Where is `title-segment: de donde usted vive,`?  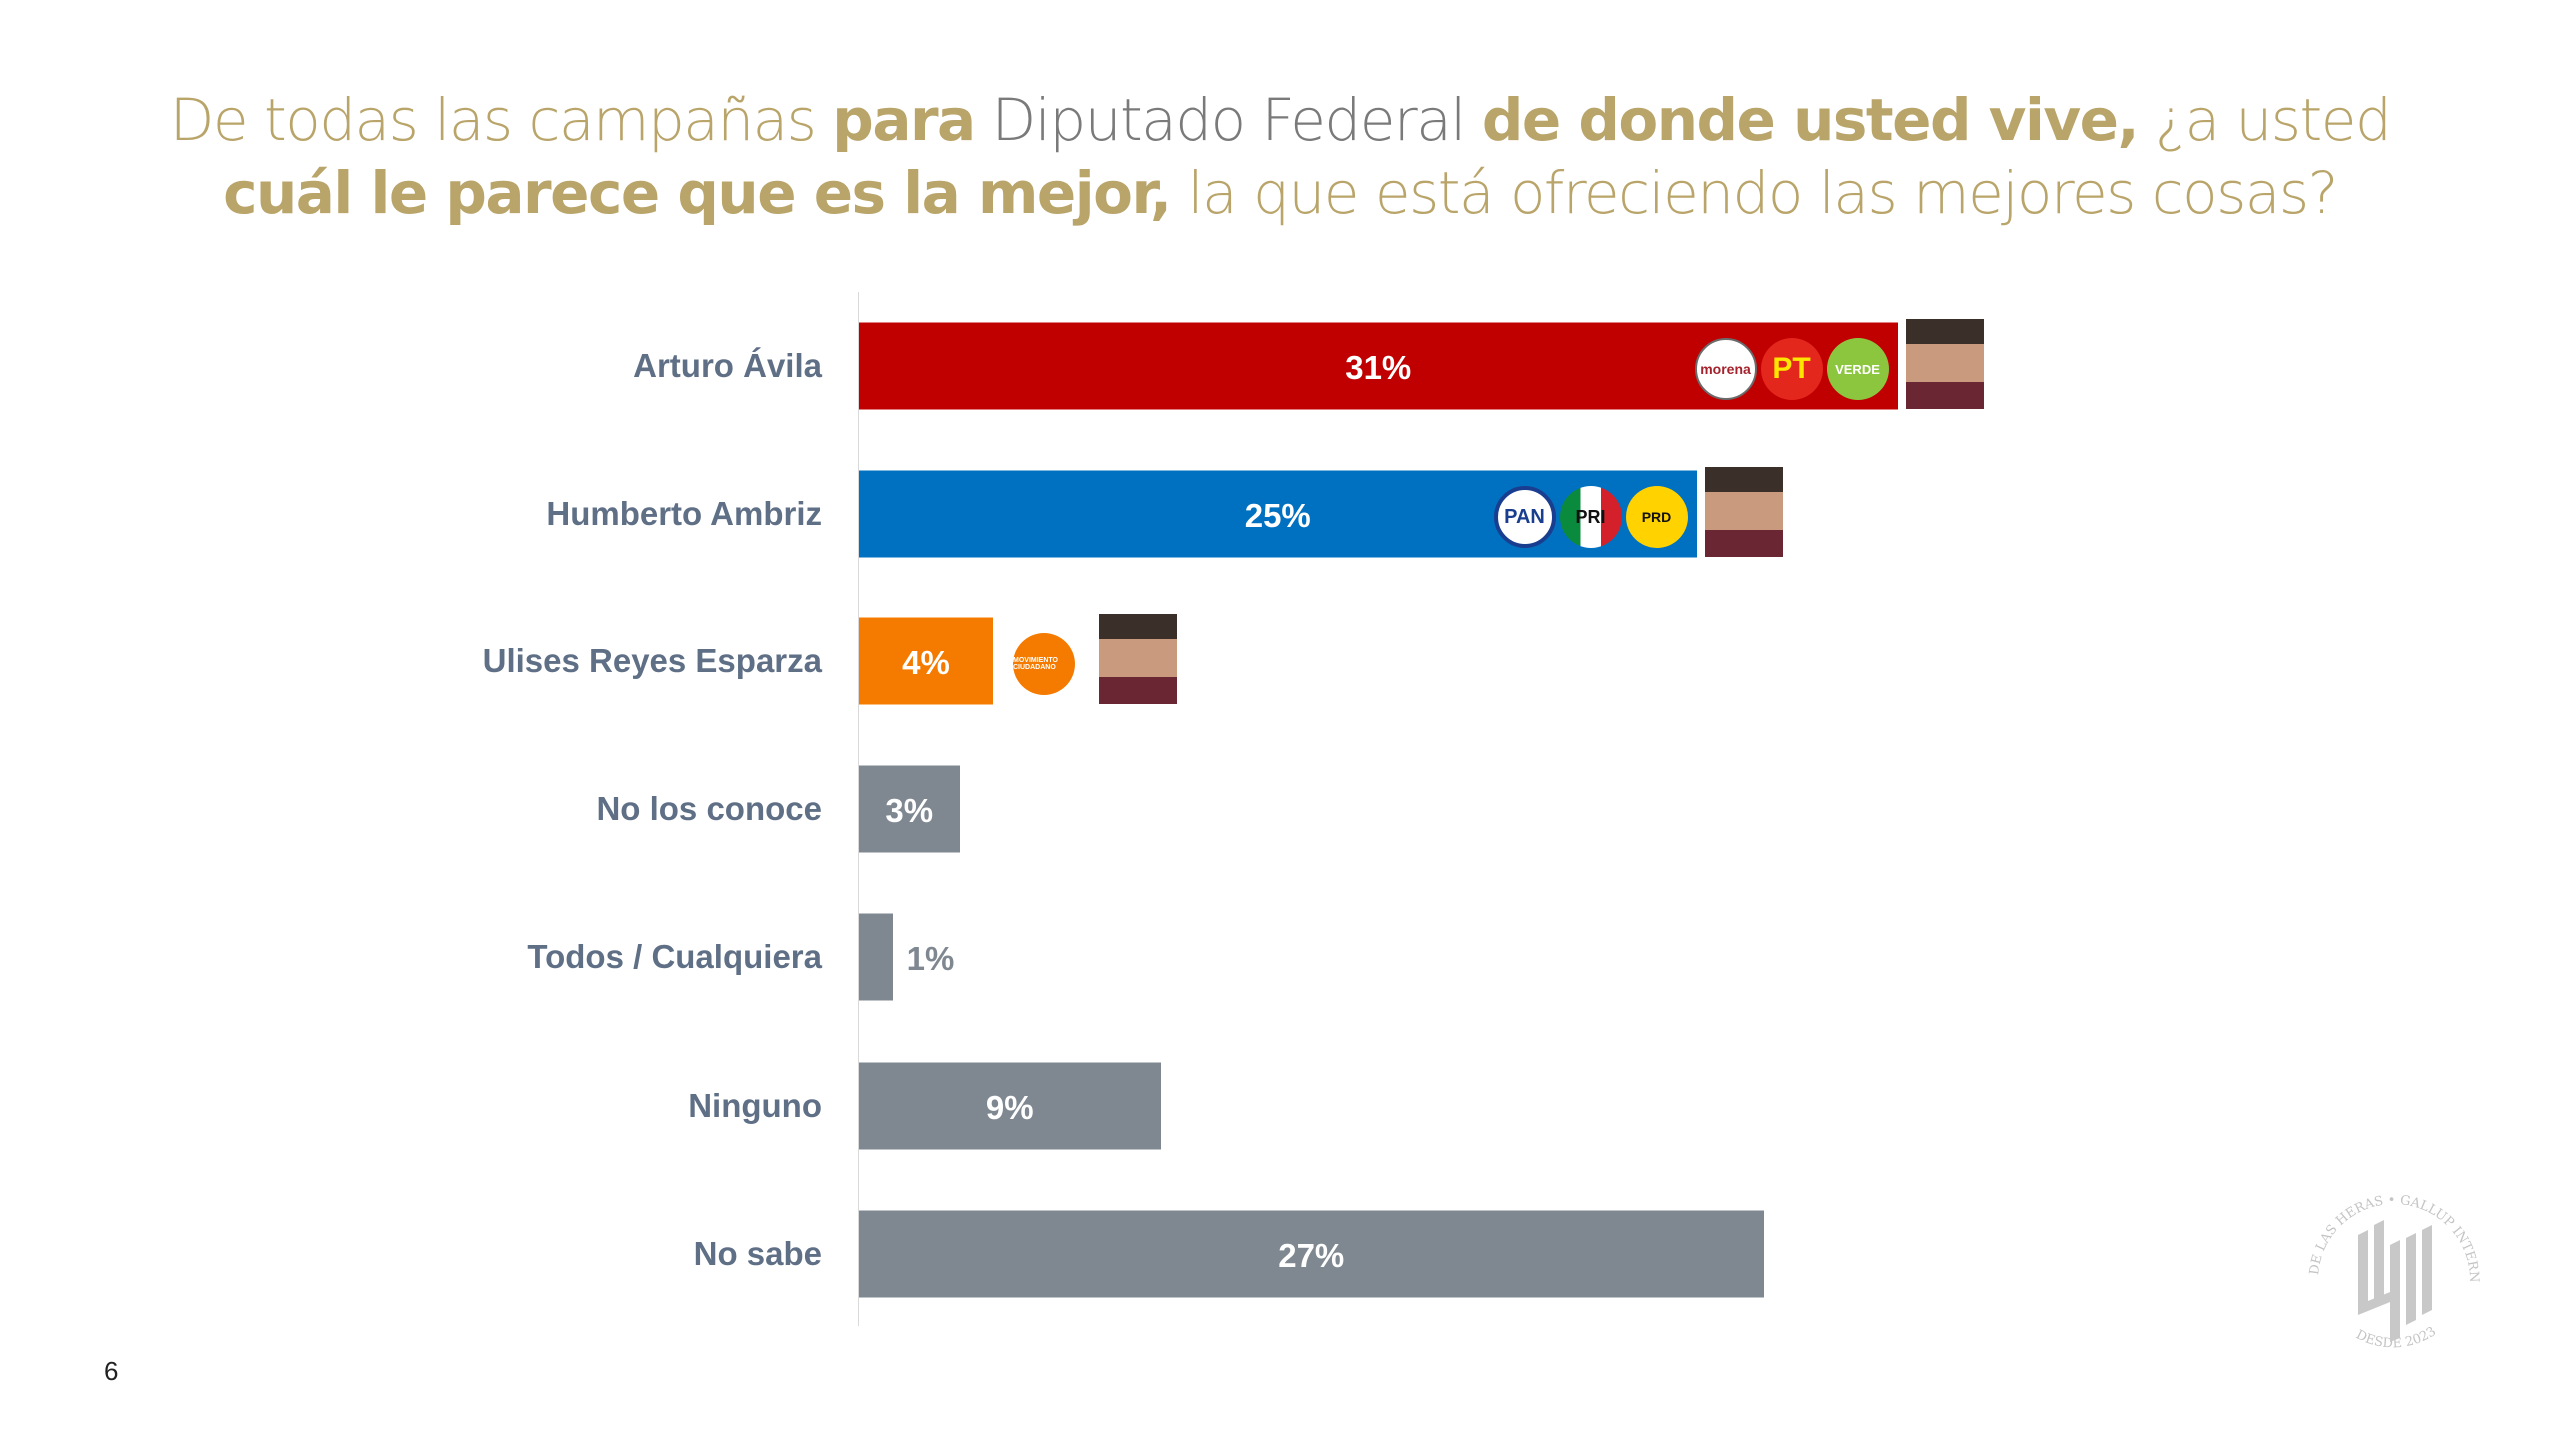
title-segment: de donde usted vive, is located at coordinates (1810, 120).